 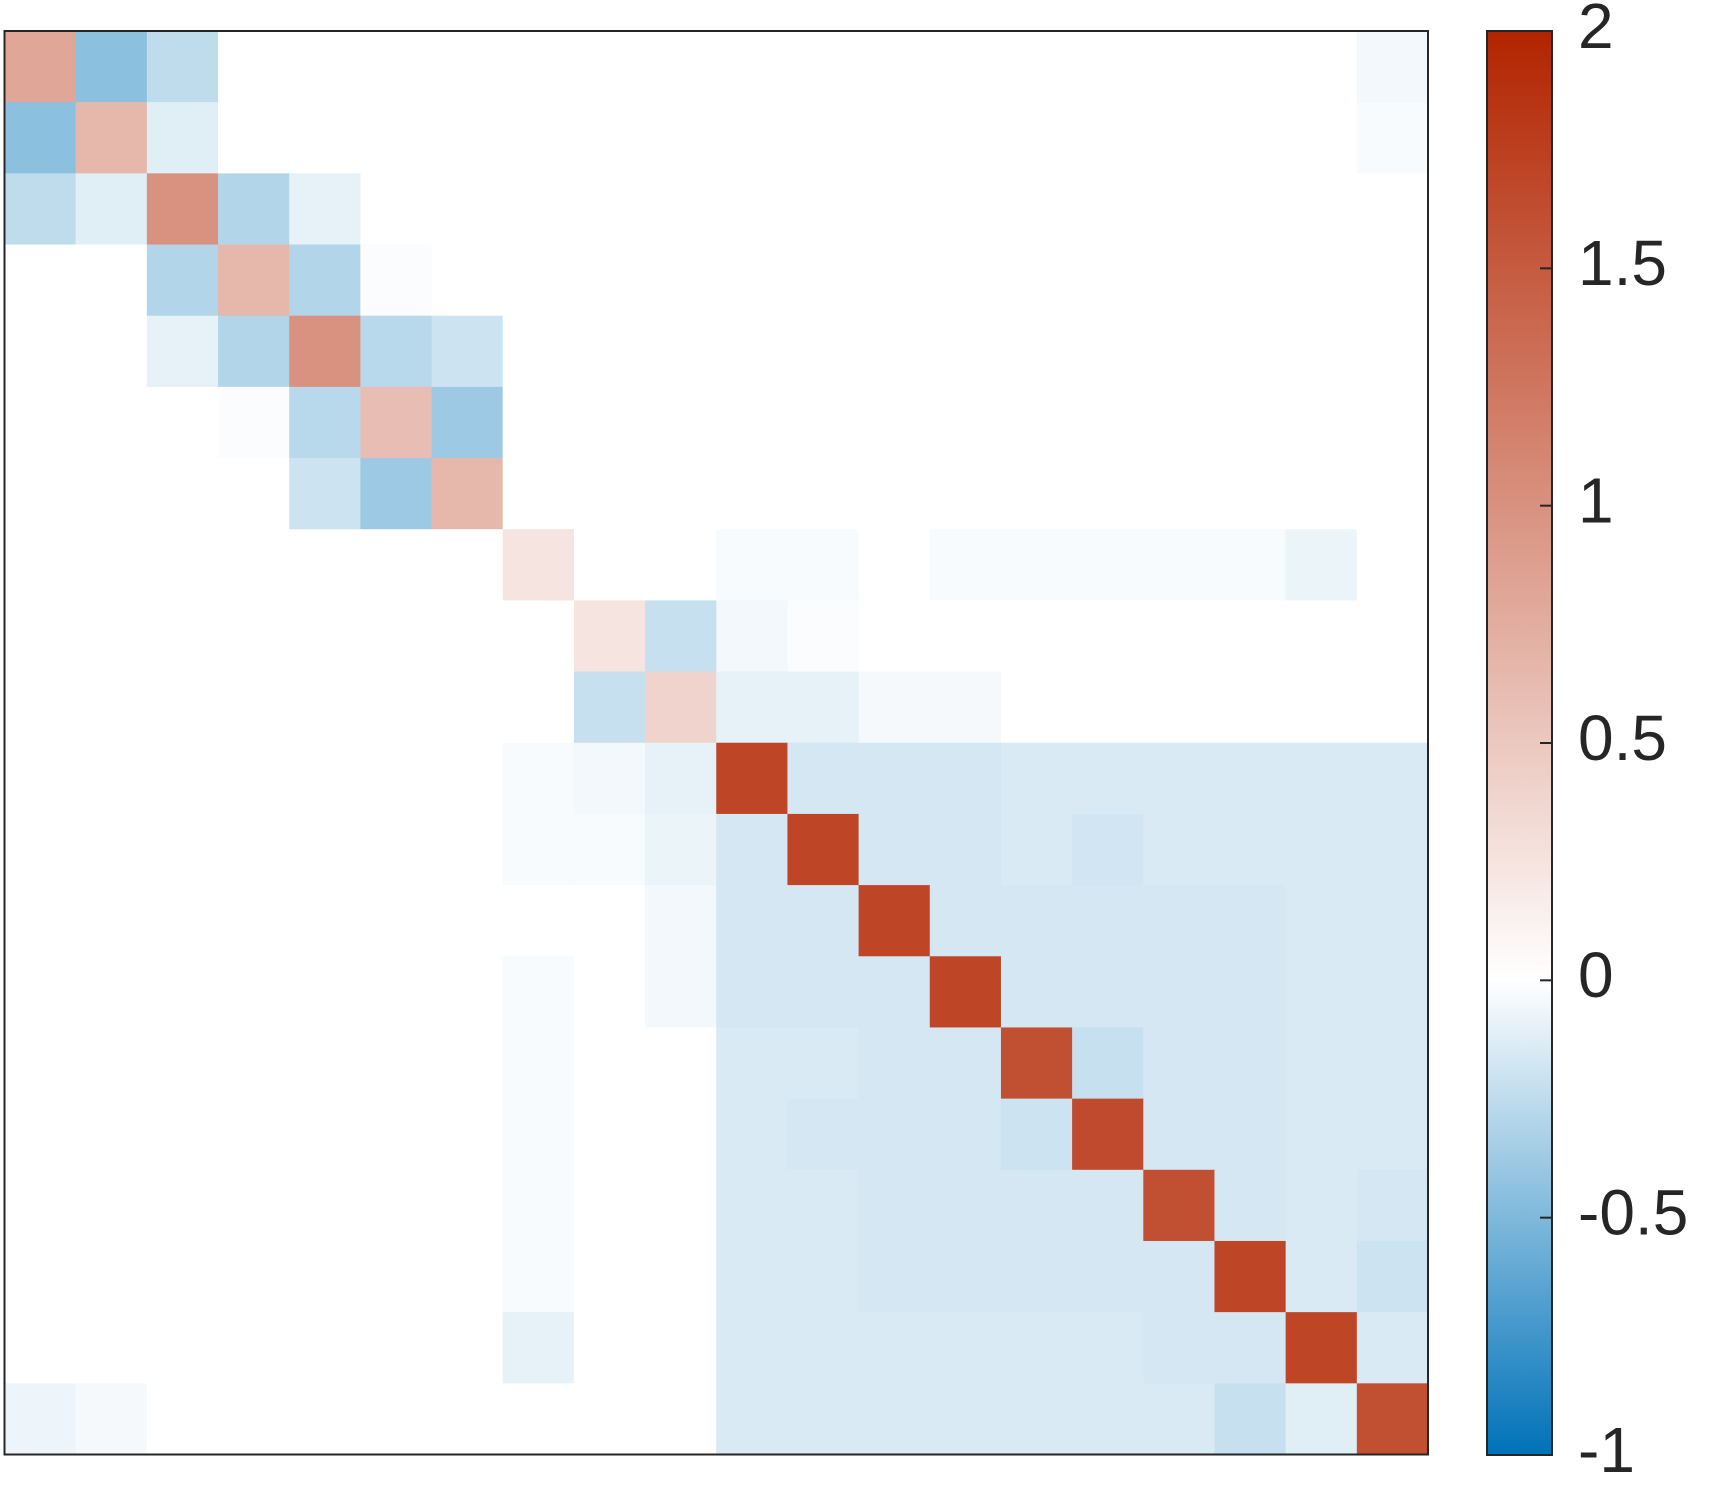 I want to click on colorbar-tick-label: 0.5, so click(x=1622, y=738).